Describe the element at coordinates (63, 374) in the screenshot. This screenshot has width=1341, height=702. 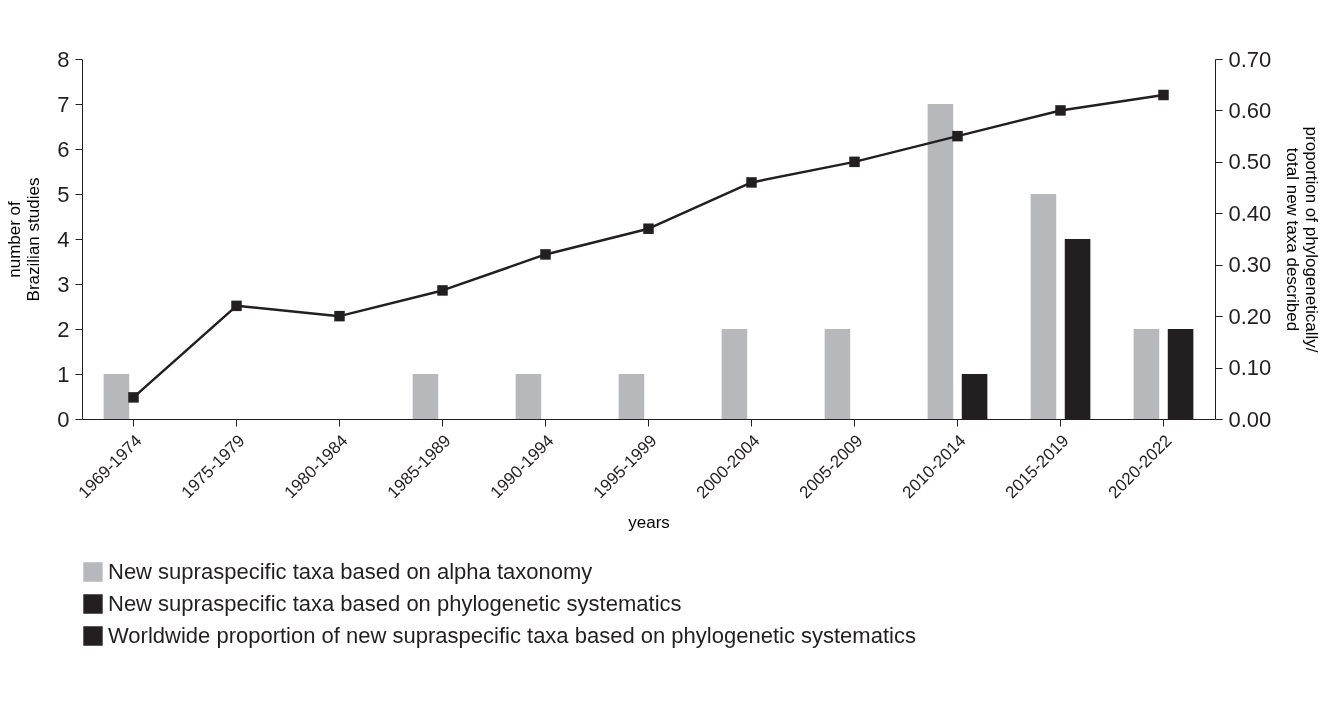
I see `y-tick-label: 1` at that location.